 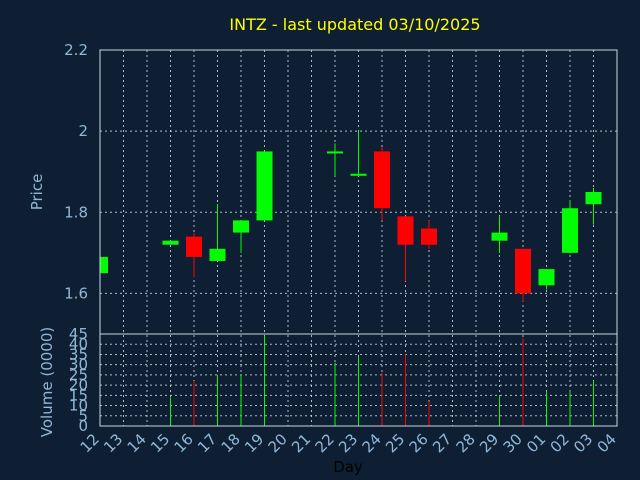 What do you see at coordinates (76, 293) in the screenshot?
I see `price-tick-label: 1.6` at bounding box center [76, 293].